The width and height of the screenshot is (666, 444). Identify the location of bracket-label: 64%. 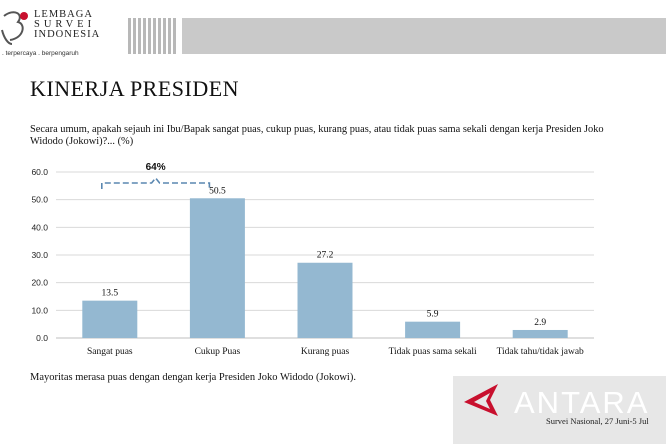
(156, 167).